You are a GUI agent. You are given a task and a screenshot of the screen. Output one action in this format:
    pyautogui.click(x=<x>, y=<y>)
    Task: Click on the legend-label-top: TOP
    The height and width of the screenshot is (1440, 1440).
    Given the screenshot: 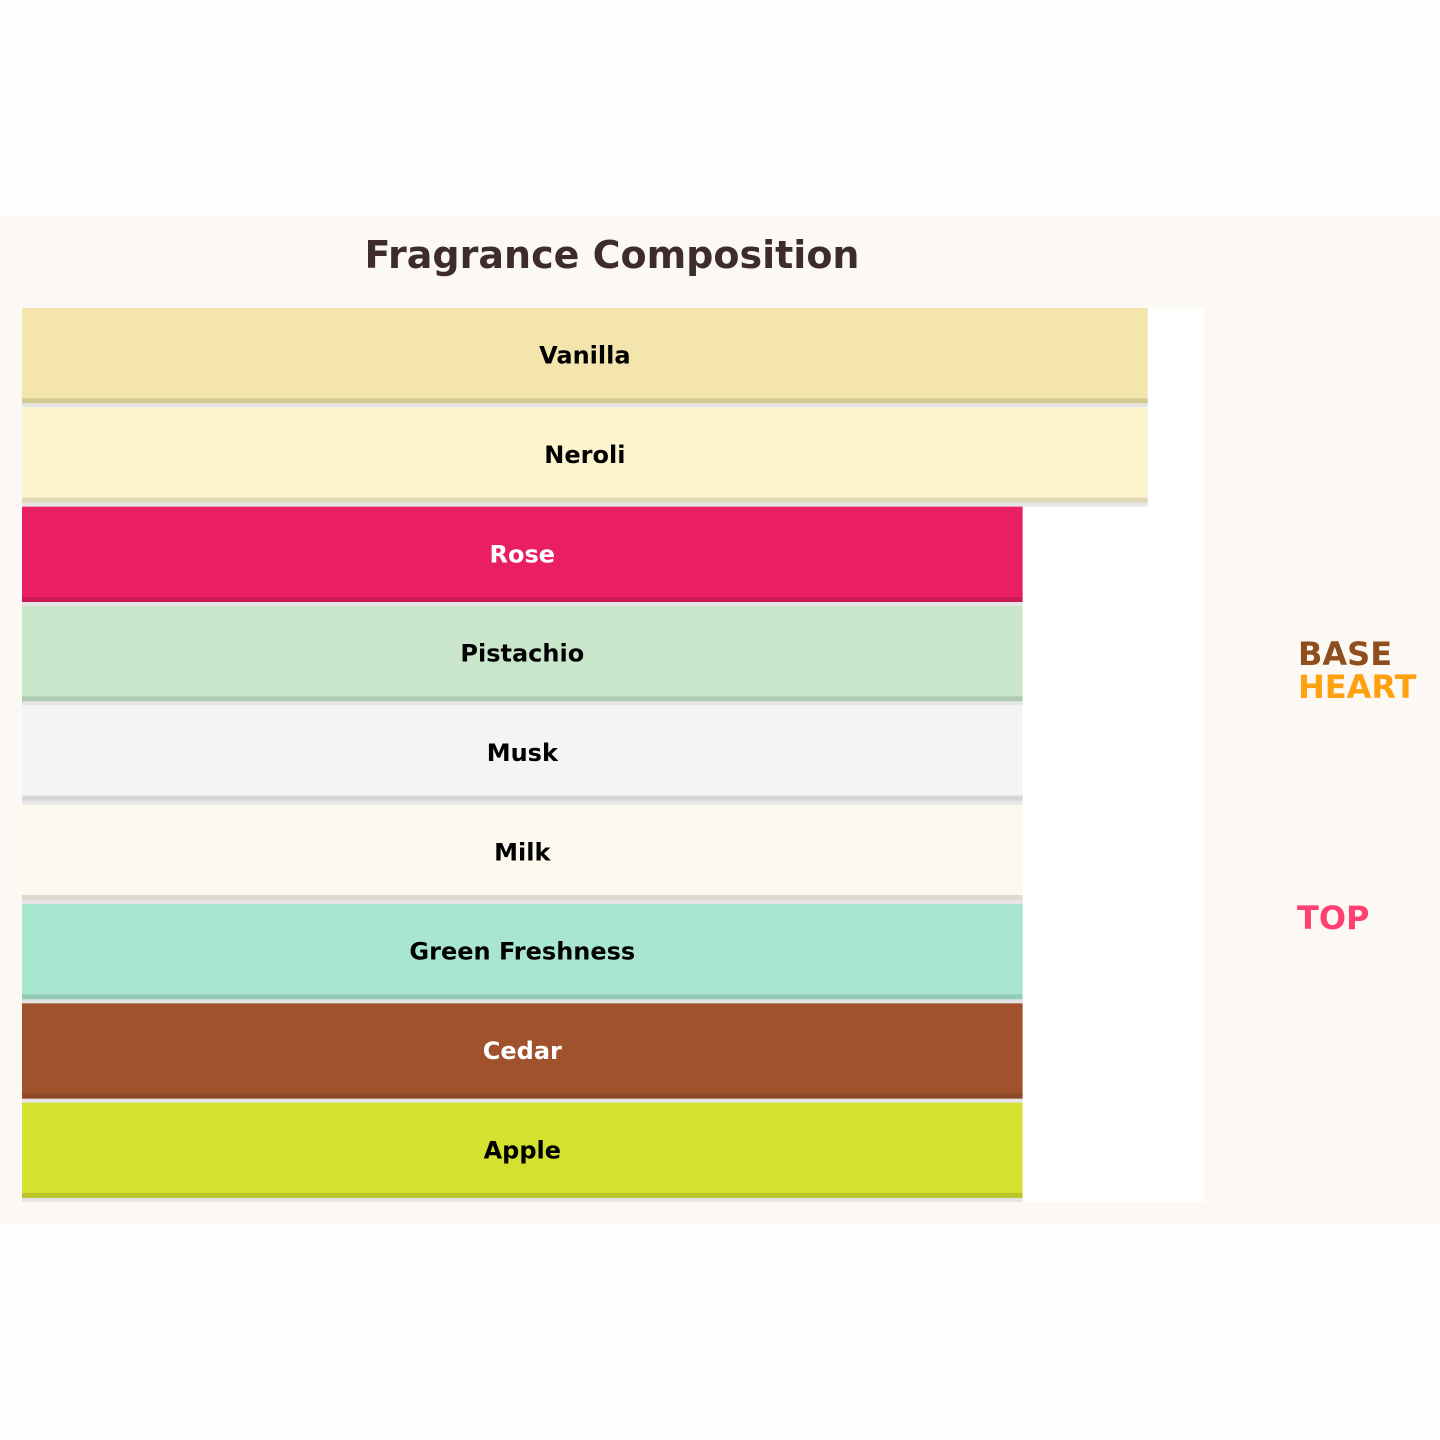 What is the action you would take?
    pyautogui.click(x=1333, y=918)
    